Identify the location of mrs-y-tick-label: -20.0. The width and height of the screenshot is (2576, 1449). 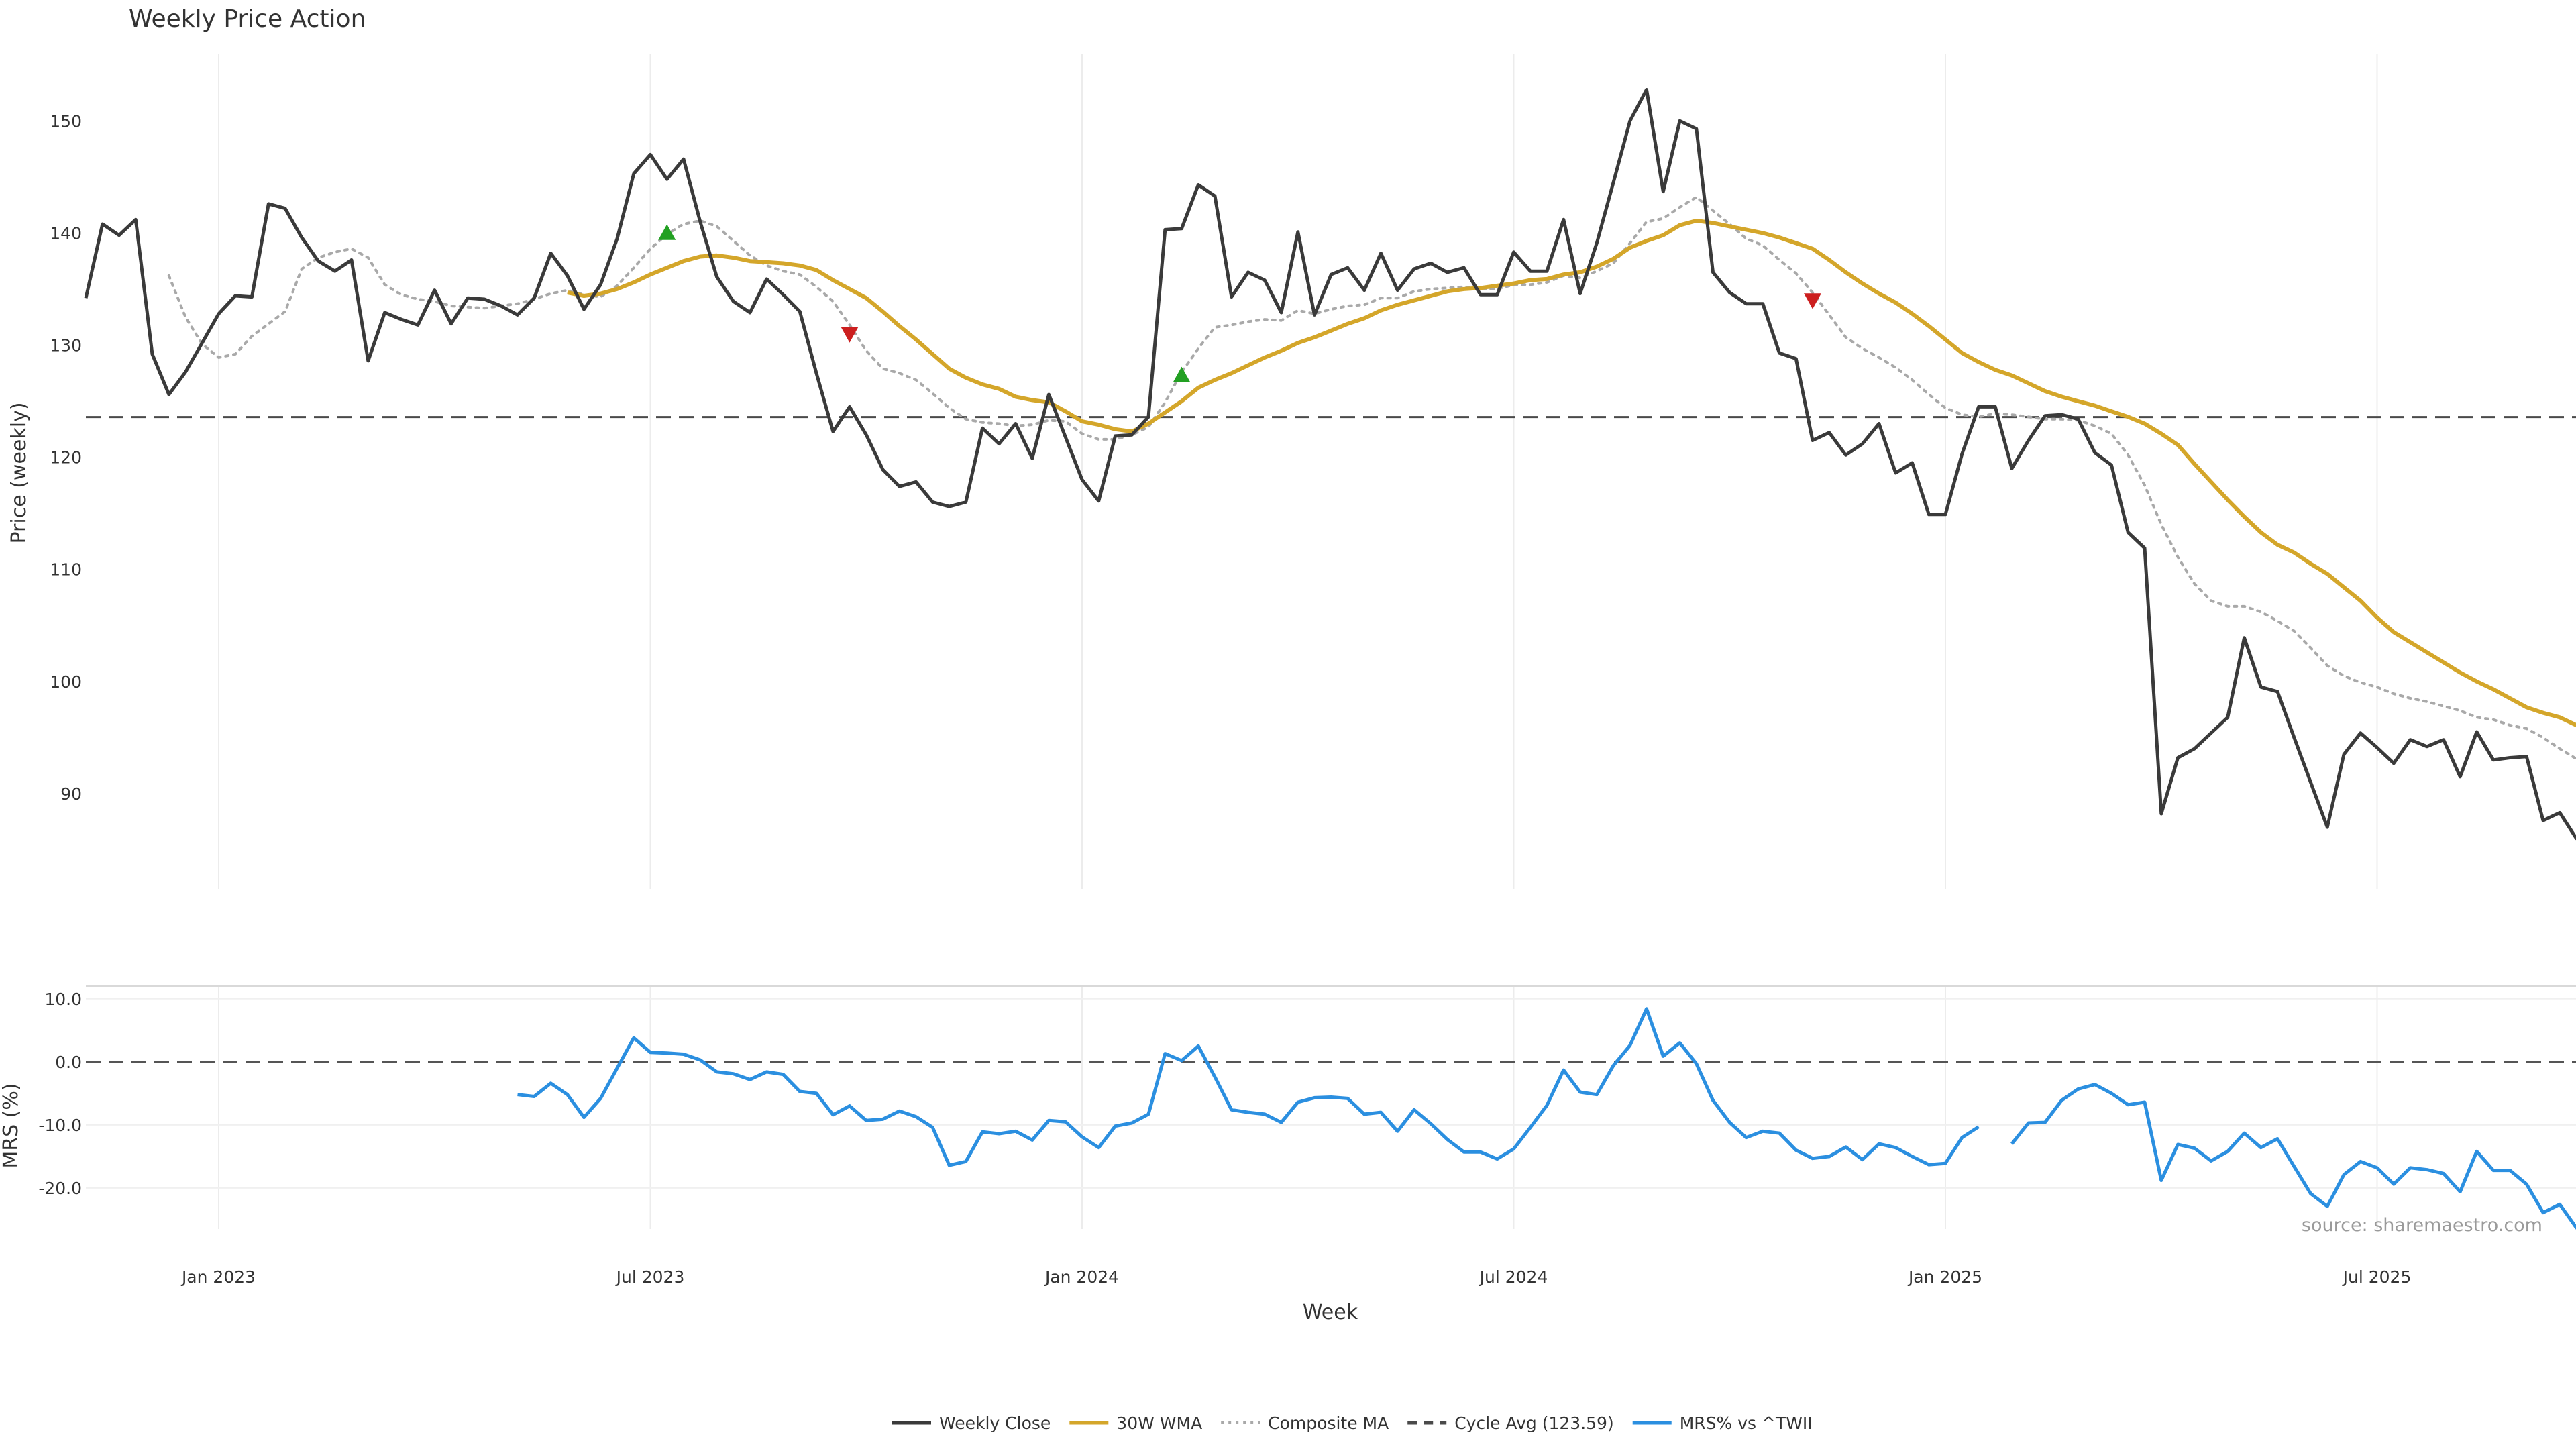
(60, 1188).